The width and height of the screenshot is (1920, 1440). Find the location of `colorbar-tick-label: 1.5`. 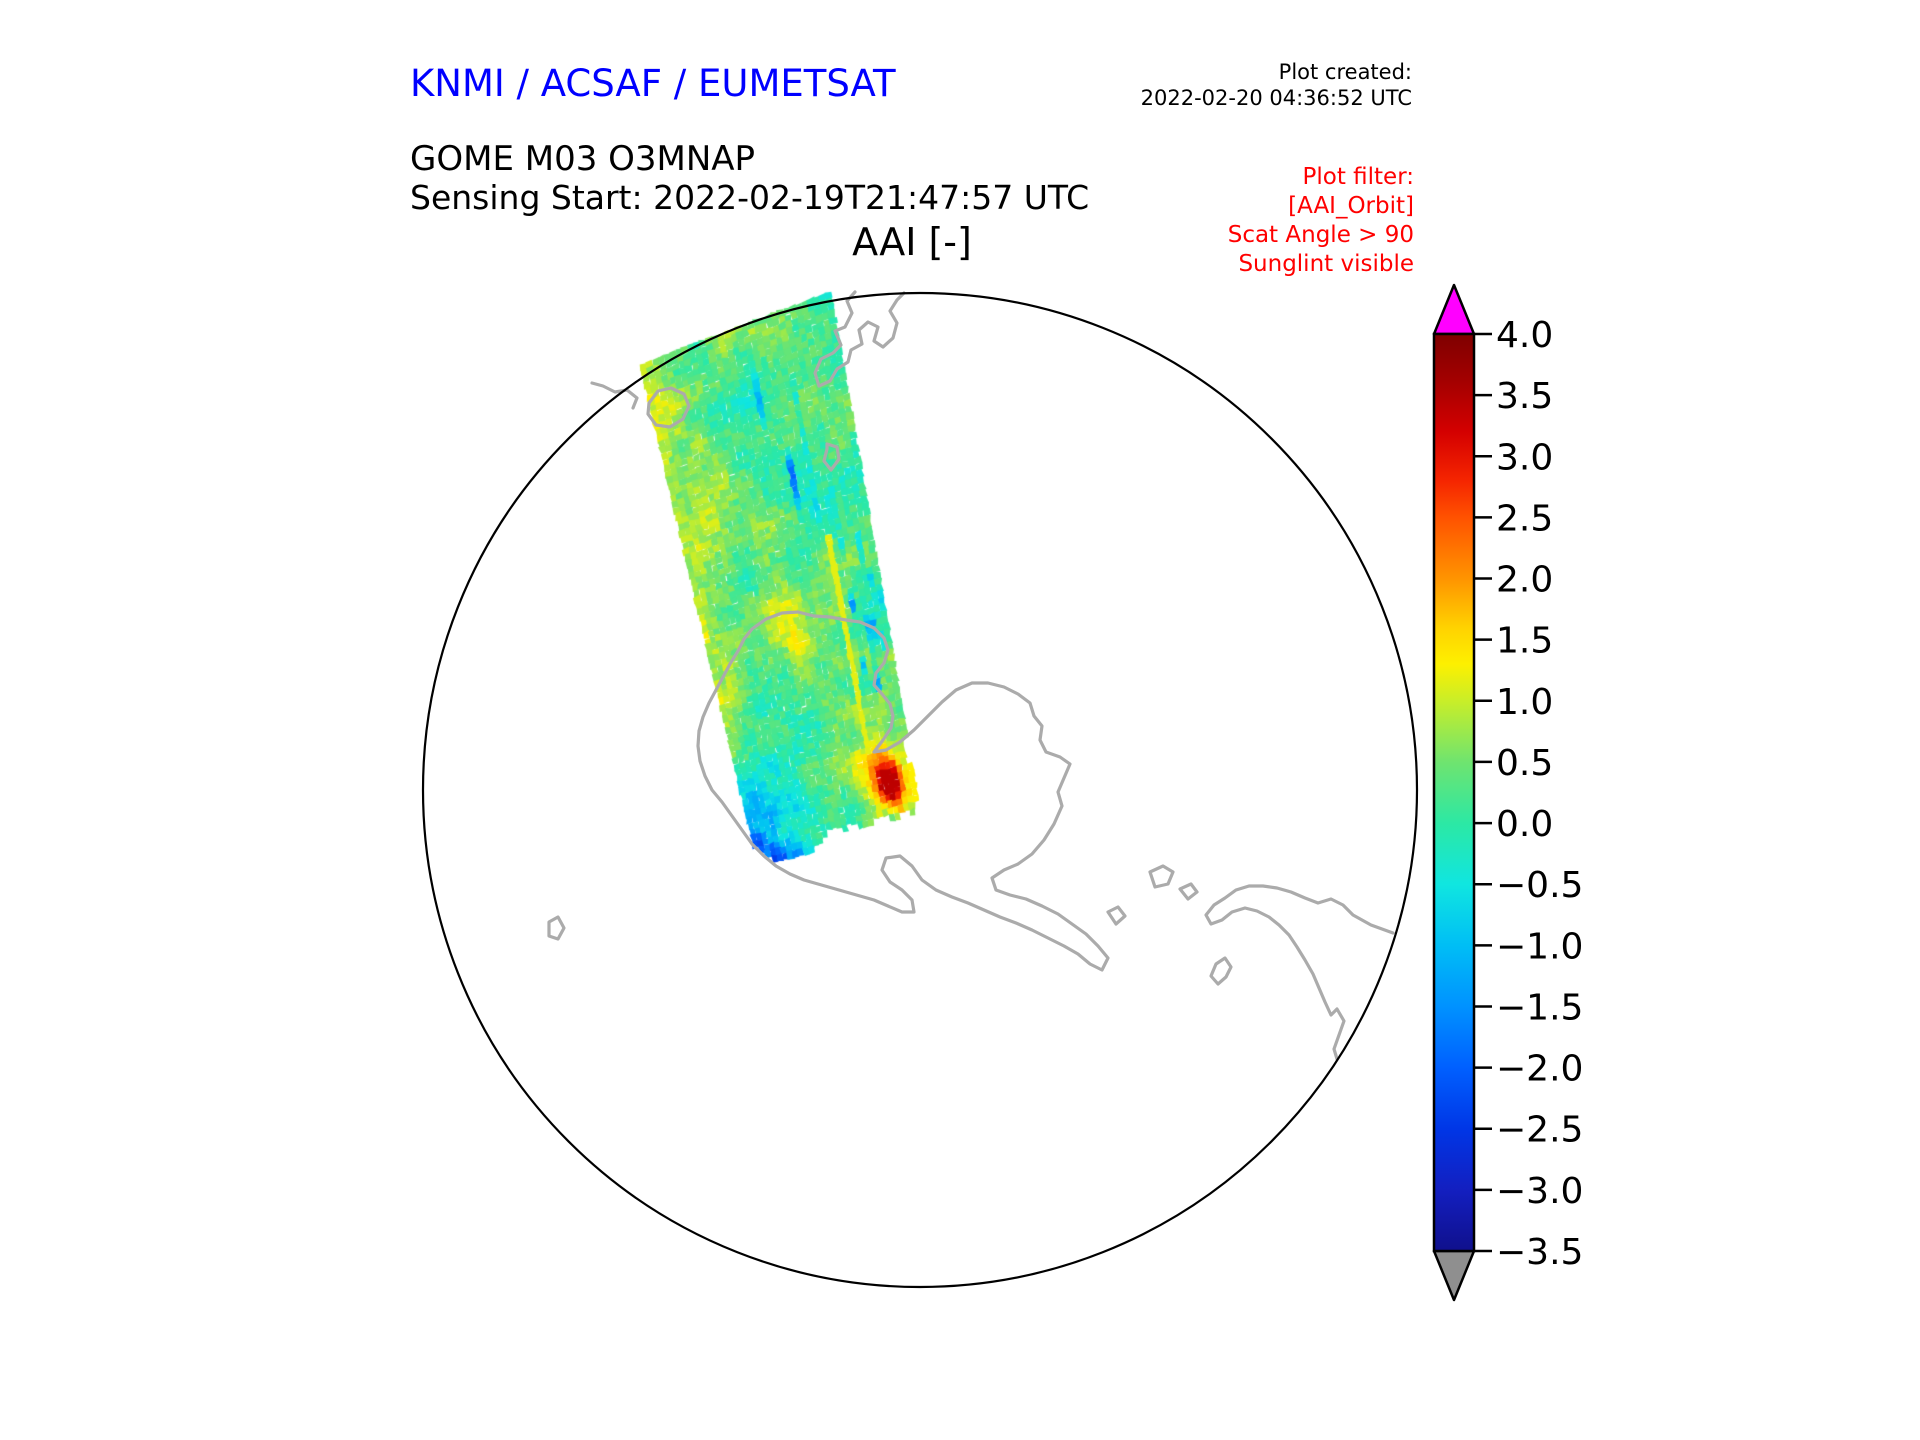

colorbar-tick-label: 1.5 is located at coordinates (1524, 641).